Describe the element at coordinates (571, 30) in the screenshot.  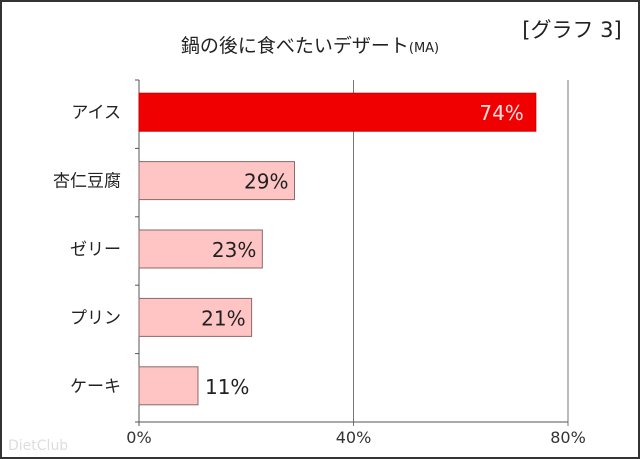
I see `graph-tag: [グラフ 3]` at that location.